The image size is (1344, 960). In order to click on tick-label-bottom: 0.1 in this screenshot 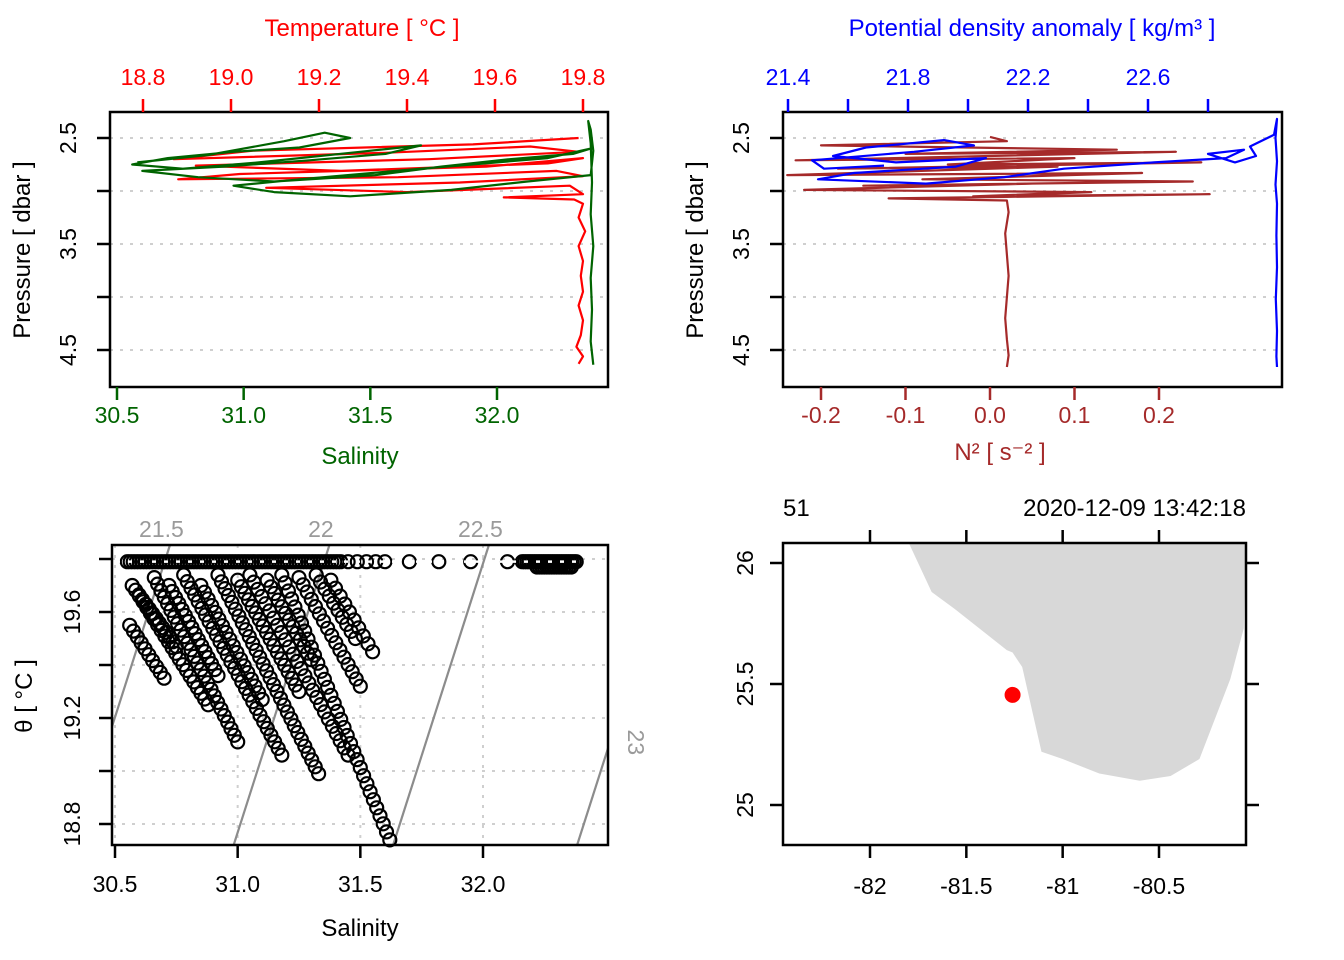, I will do `click(1075, 415)`.